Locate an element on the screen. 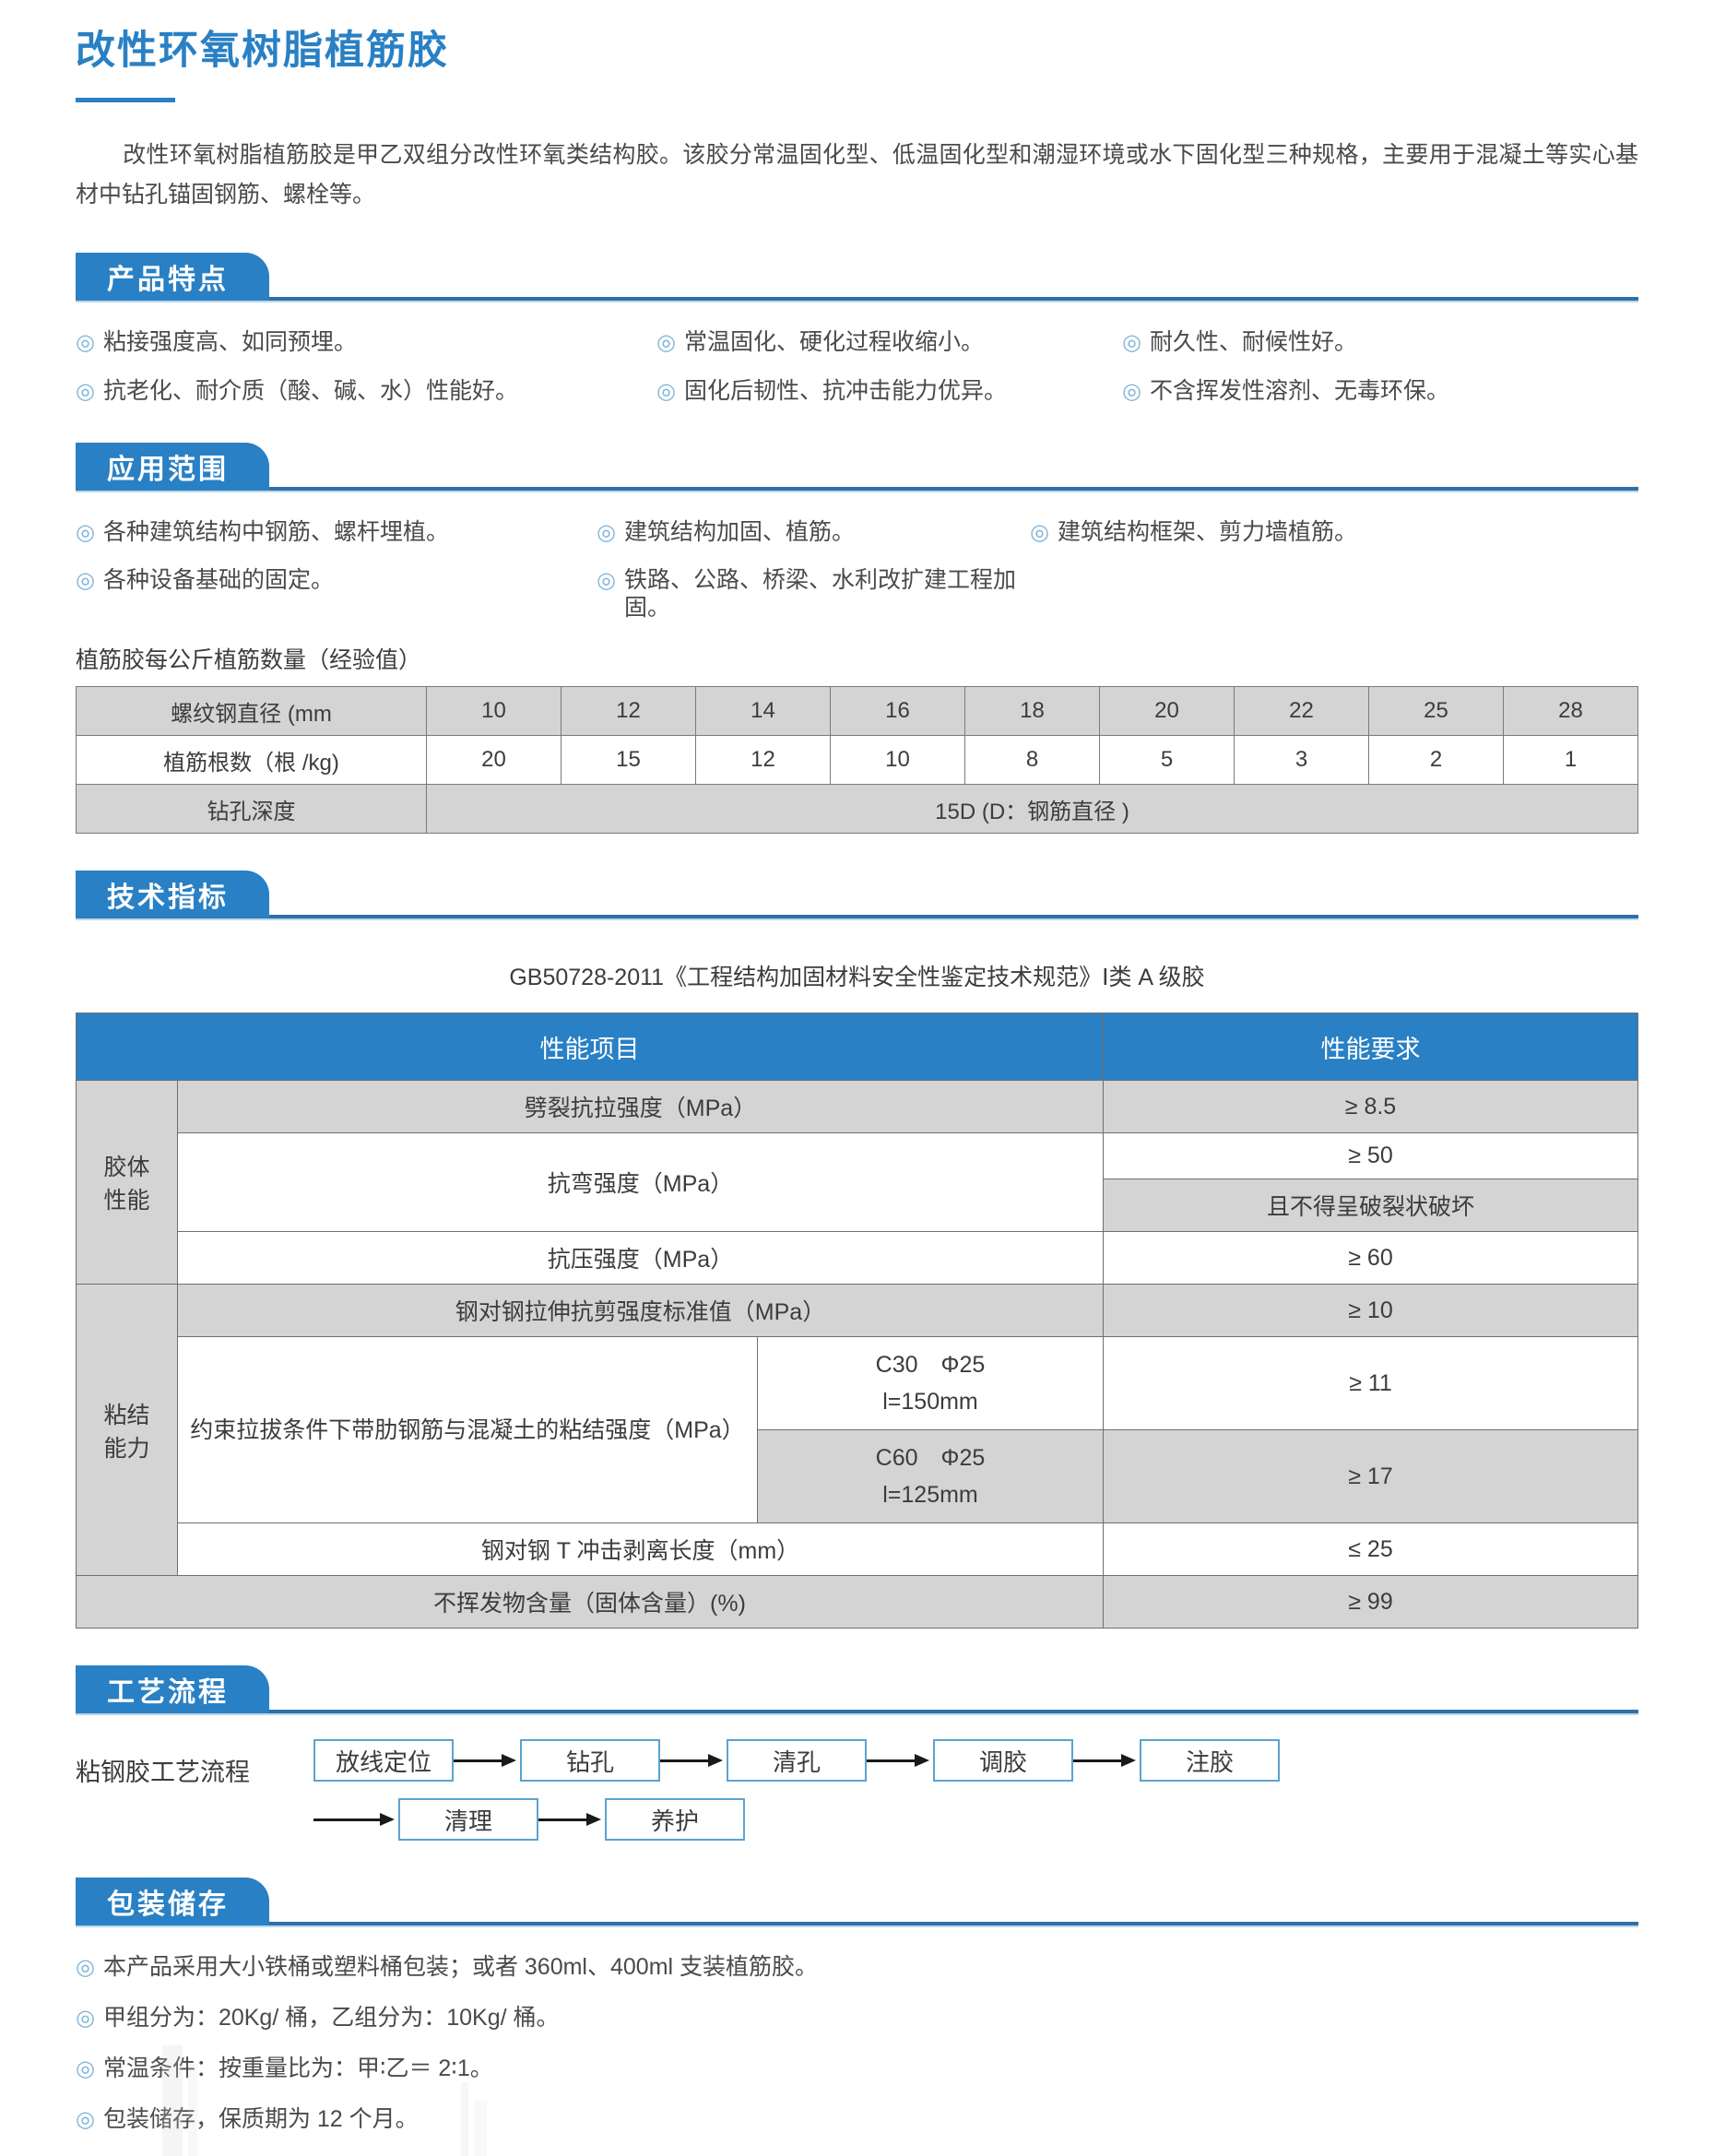 The height and width of the screenshot is (2156, 1714). list-item: ◎ 抗老化、耐介质（酸、碱、水）性能好。 is located at coordinates (366, 391).